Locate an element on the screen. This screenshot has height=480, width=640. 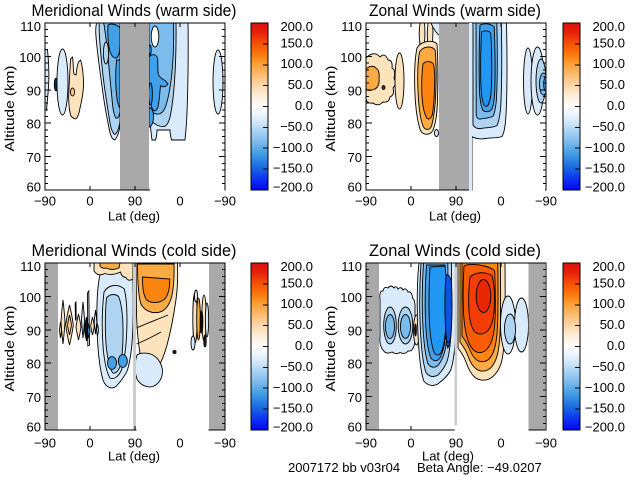
svg-text: Beta Angle: −49.0207 is located at coordinates (479, 467).